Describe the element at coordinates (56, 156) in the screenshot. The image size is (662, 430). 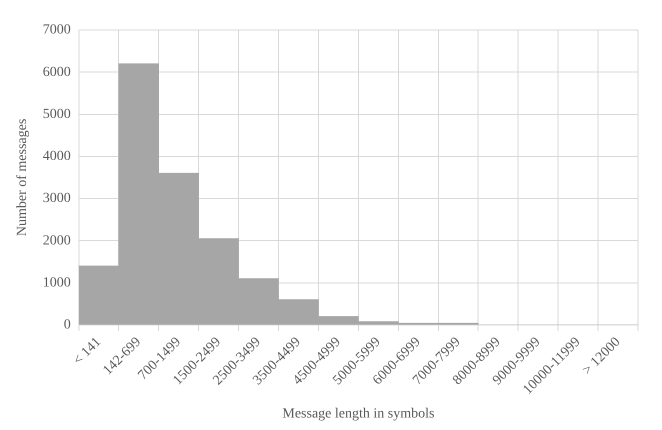
I see `y-tick-label: 4000` at that location.